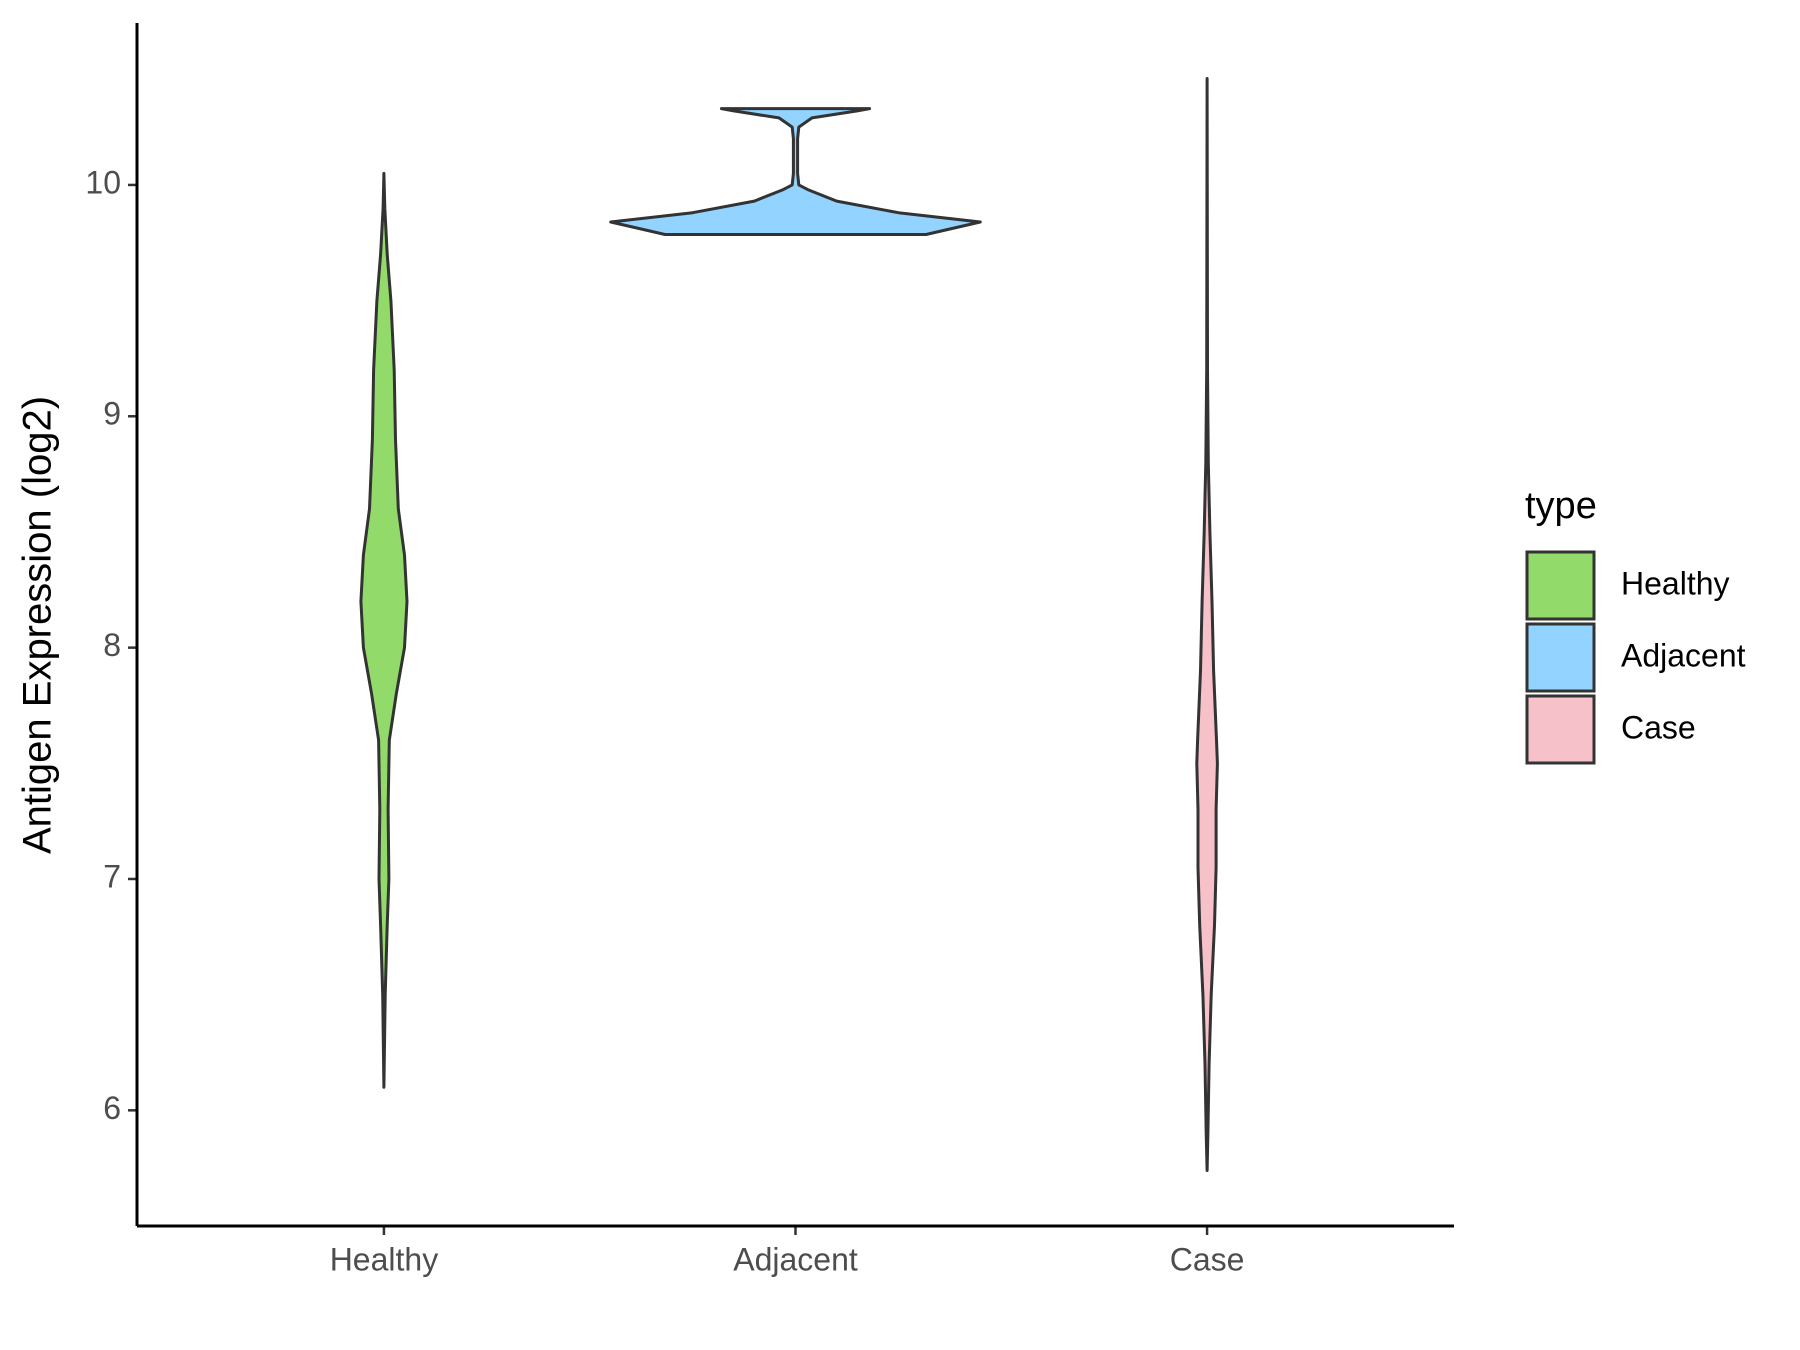 The height and width of the screenshot is (1350, 1800). What do you see at coordinates (103, 182) in the screenshot?
I see `y-tick-label: 10` at bounding box center [103, 182].